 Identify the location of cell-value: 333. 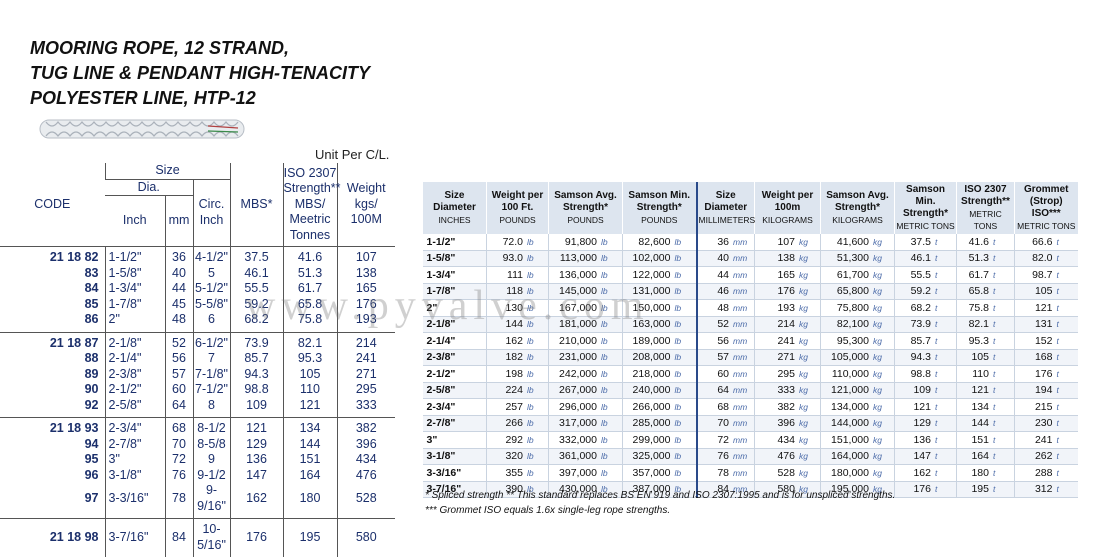
(786, 390).